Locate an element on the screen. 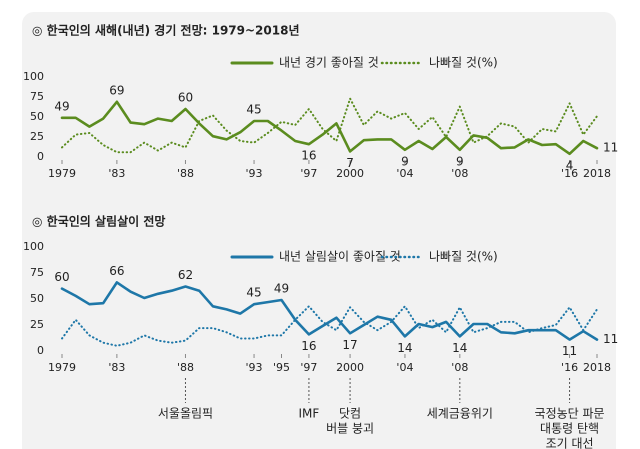 Image resolution: width=640 pixels, height=449 pixels. data-label: 4 is located at coordinates (570, 165).